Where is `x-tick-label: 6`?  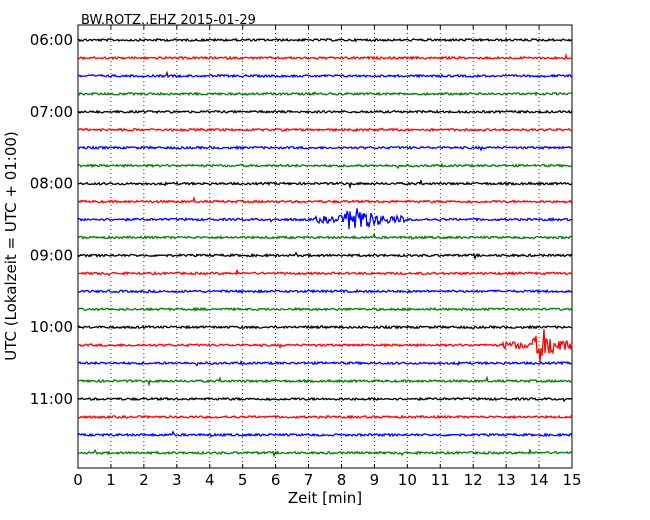
x-tick-label: 6 is located at coordinates (276, 480).